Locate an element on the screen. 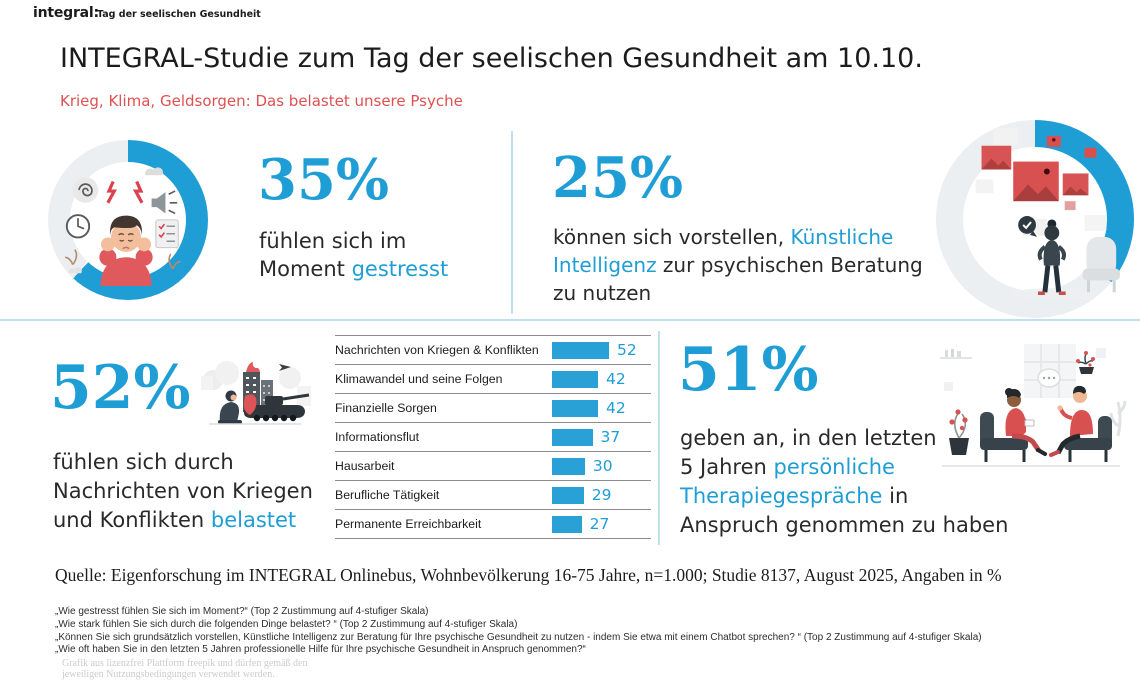 This screenshot has width=1140, height=688. bar-label: Permanente Erreichbarkeit is located at coordinates (408, 524).